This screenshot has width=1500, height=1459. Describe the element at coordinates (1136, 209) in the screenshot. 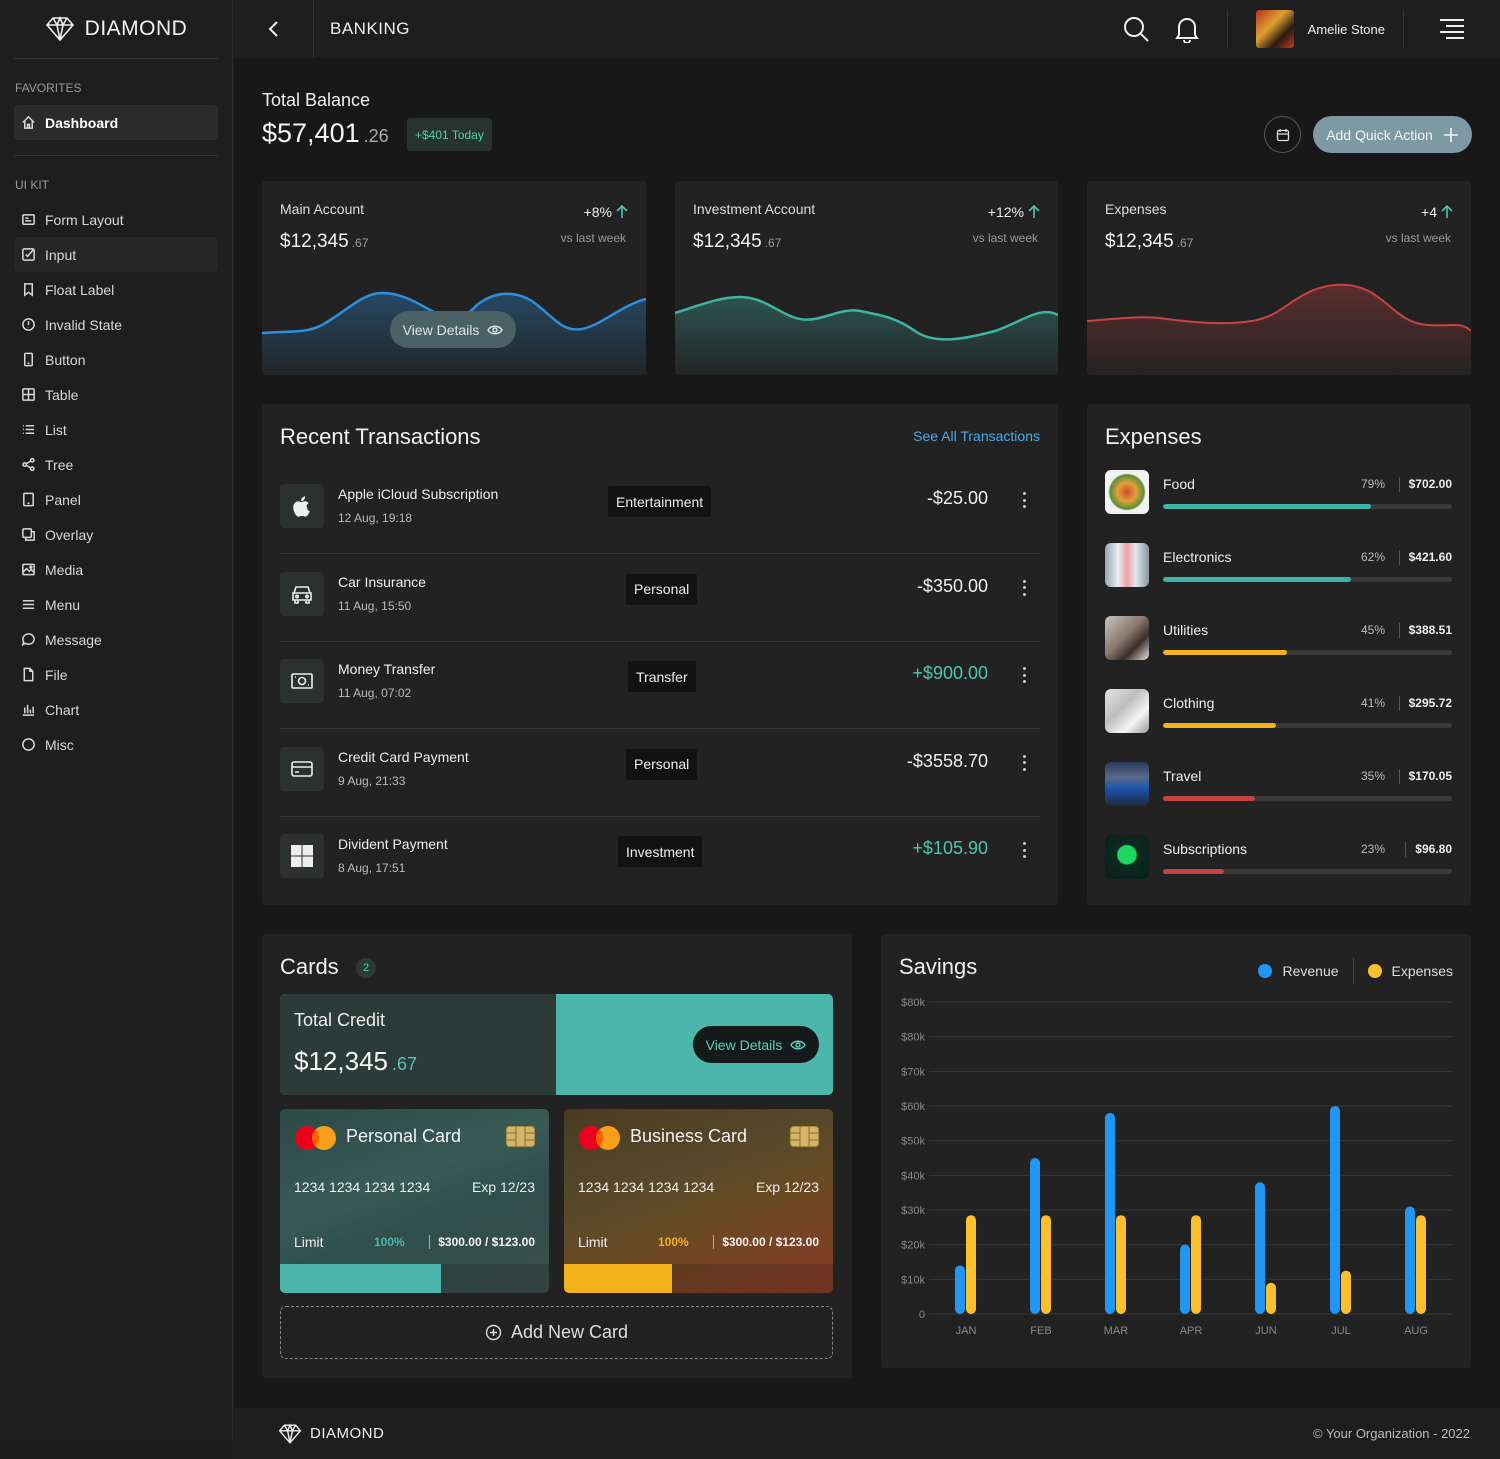

I see `kpi-name: Expenses` at that location.